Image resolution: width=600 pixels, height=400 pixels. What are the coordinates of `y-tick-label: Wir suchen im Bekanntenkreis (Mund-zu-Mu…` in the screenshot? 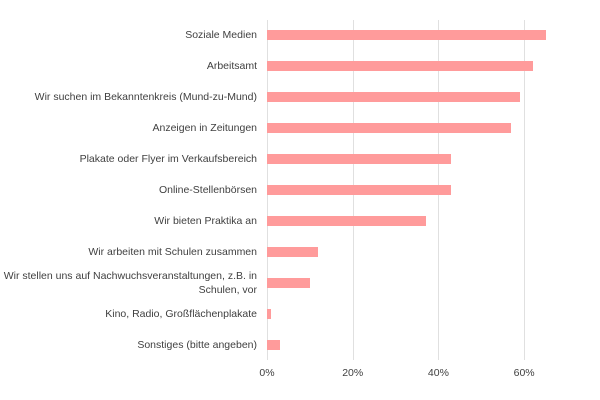 It's located at (145, 97).